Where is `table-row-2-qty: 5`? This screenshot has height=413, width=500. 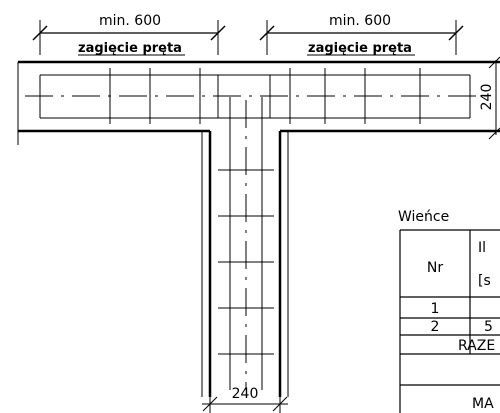 table-row-2-qty: 5 is located at coordinates (488, 327).